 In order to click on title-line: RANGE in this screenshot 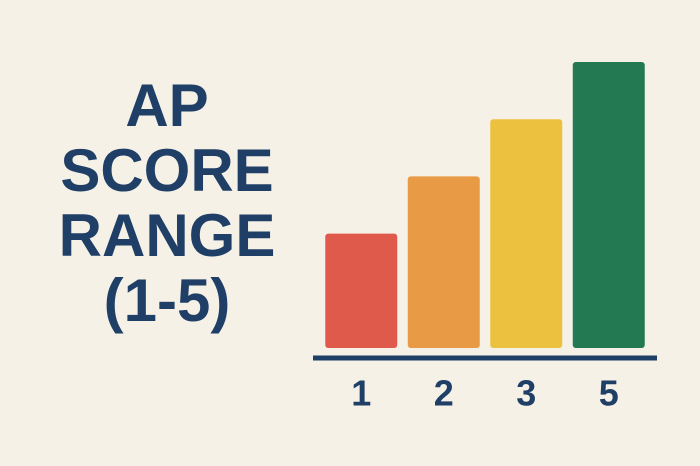, I will do `click(167, 235)`.